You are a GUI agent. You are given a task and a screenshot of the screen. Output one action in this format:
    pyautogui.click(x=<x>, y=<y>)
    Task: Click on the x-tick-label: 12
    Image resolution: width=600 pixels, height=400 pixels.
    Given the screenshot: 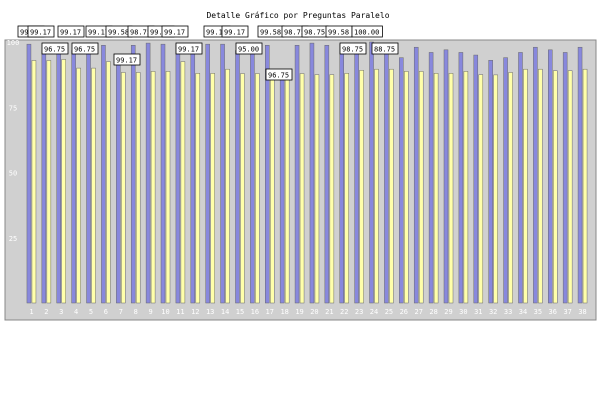 What is the action you would take?
    pyautogui.click(x=195, y=312)
    